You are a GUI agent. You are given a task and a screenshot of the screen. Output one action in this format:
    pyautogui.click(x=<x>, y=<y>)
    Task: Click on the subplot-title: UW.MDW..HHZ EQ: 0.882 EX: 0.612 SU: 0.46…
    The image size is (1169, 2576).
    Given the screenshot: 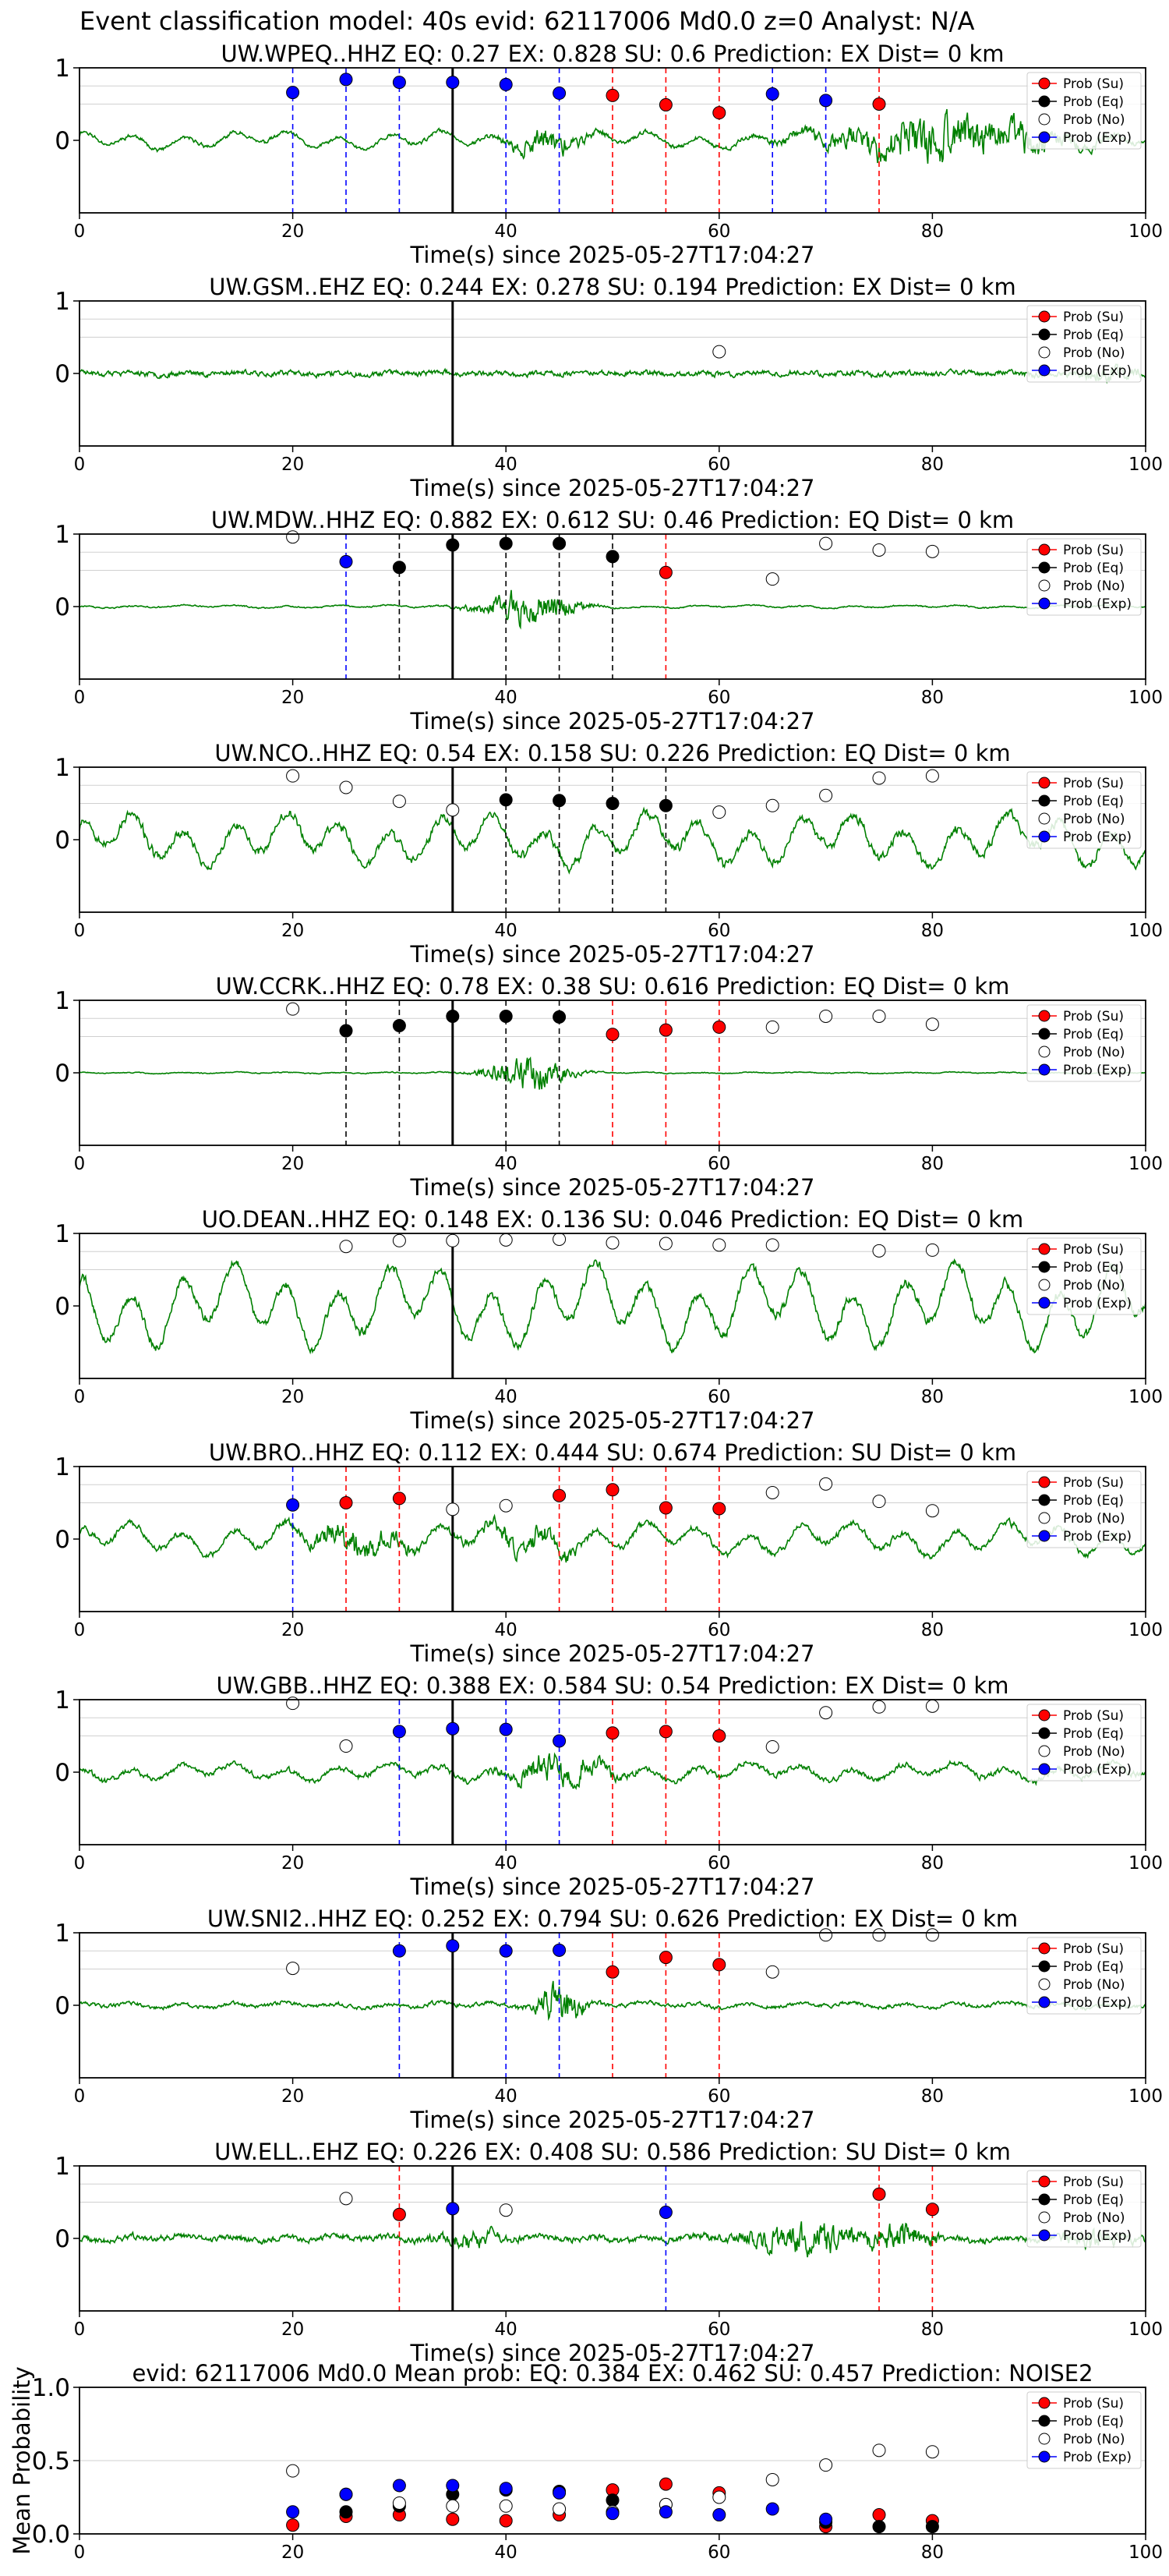 What is the action you would take?
    pyautogui.click(x=612, y=520)
    